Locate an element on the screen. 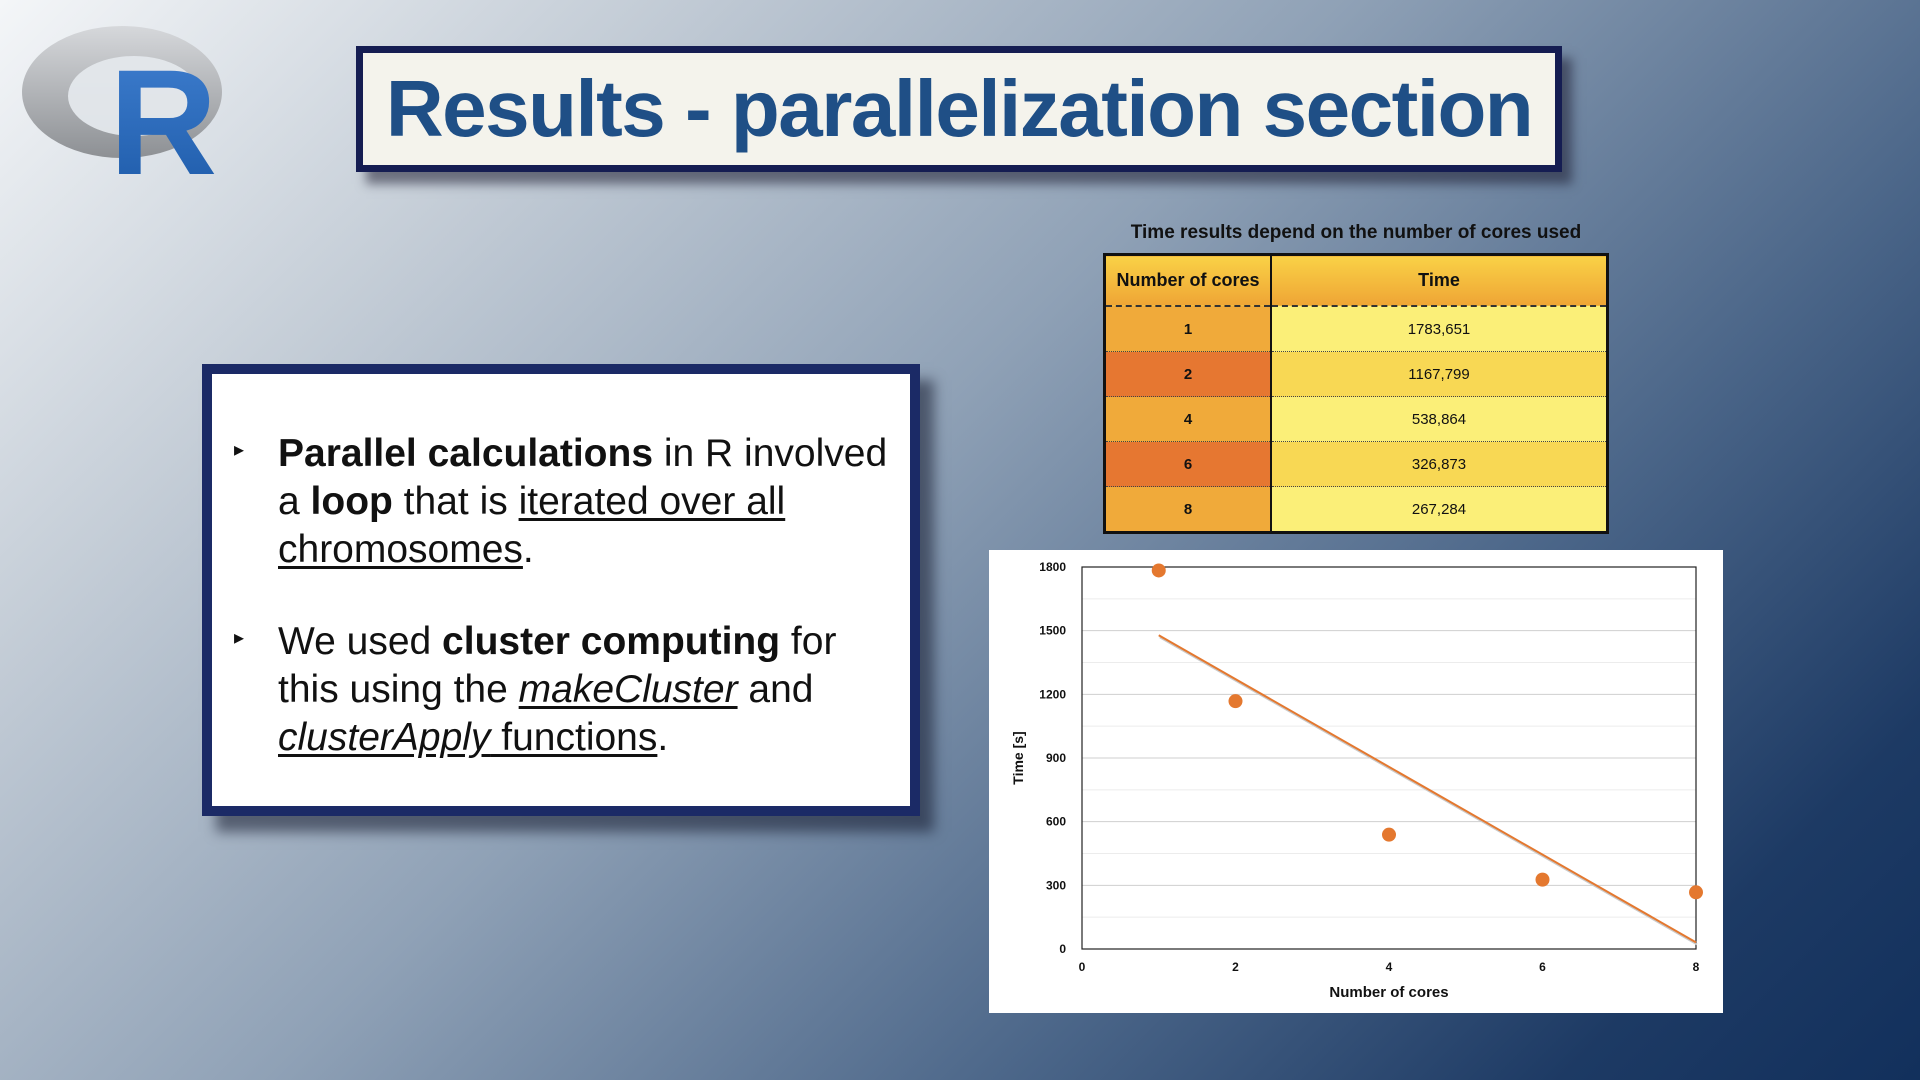 This screenshot has width=1920, height=1080. bullet-text-segment: for this using the is located at coordinates (557, 665).